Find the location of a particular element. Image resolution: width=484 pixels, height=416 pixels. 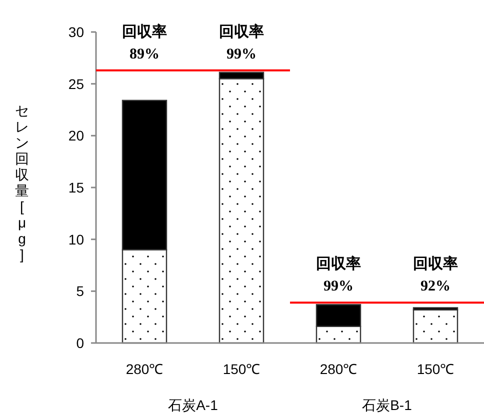

y-tick-label: 25 is located at coordinates (76, 84).